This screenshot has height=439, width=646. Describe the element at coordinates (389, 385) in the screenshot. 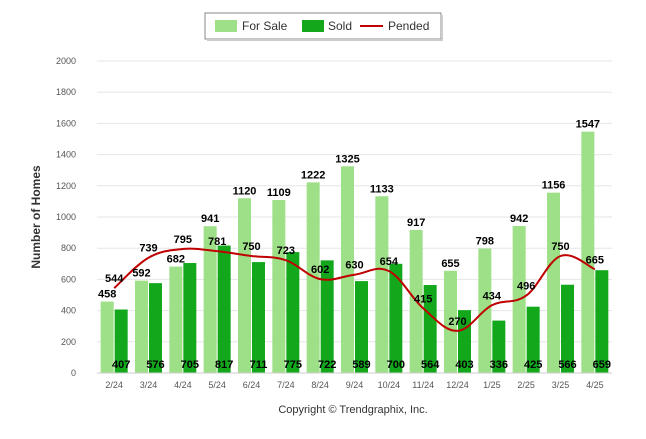

I see `x-tick-label: 10/24` at that location.